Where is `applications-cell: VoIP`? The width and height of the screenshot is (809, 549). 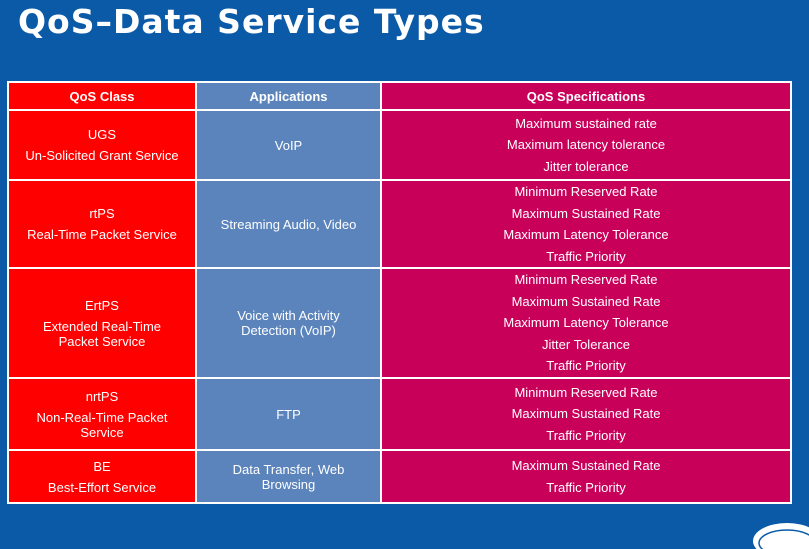
applications-cell: VoIP is located at coordinates (288, 145).